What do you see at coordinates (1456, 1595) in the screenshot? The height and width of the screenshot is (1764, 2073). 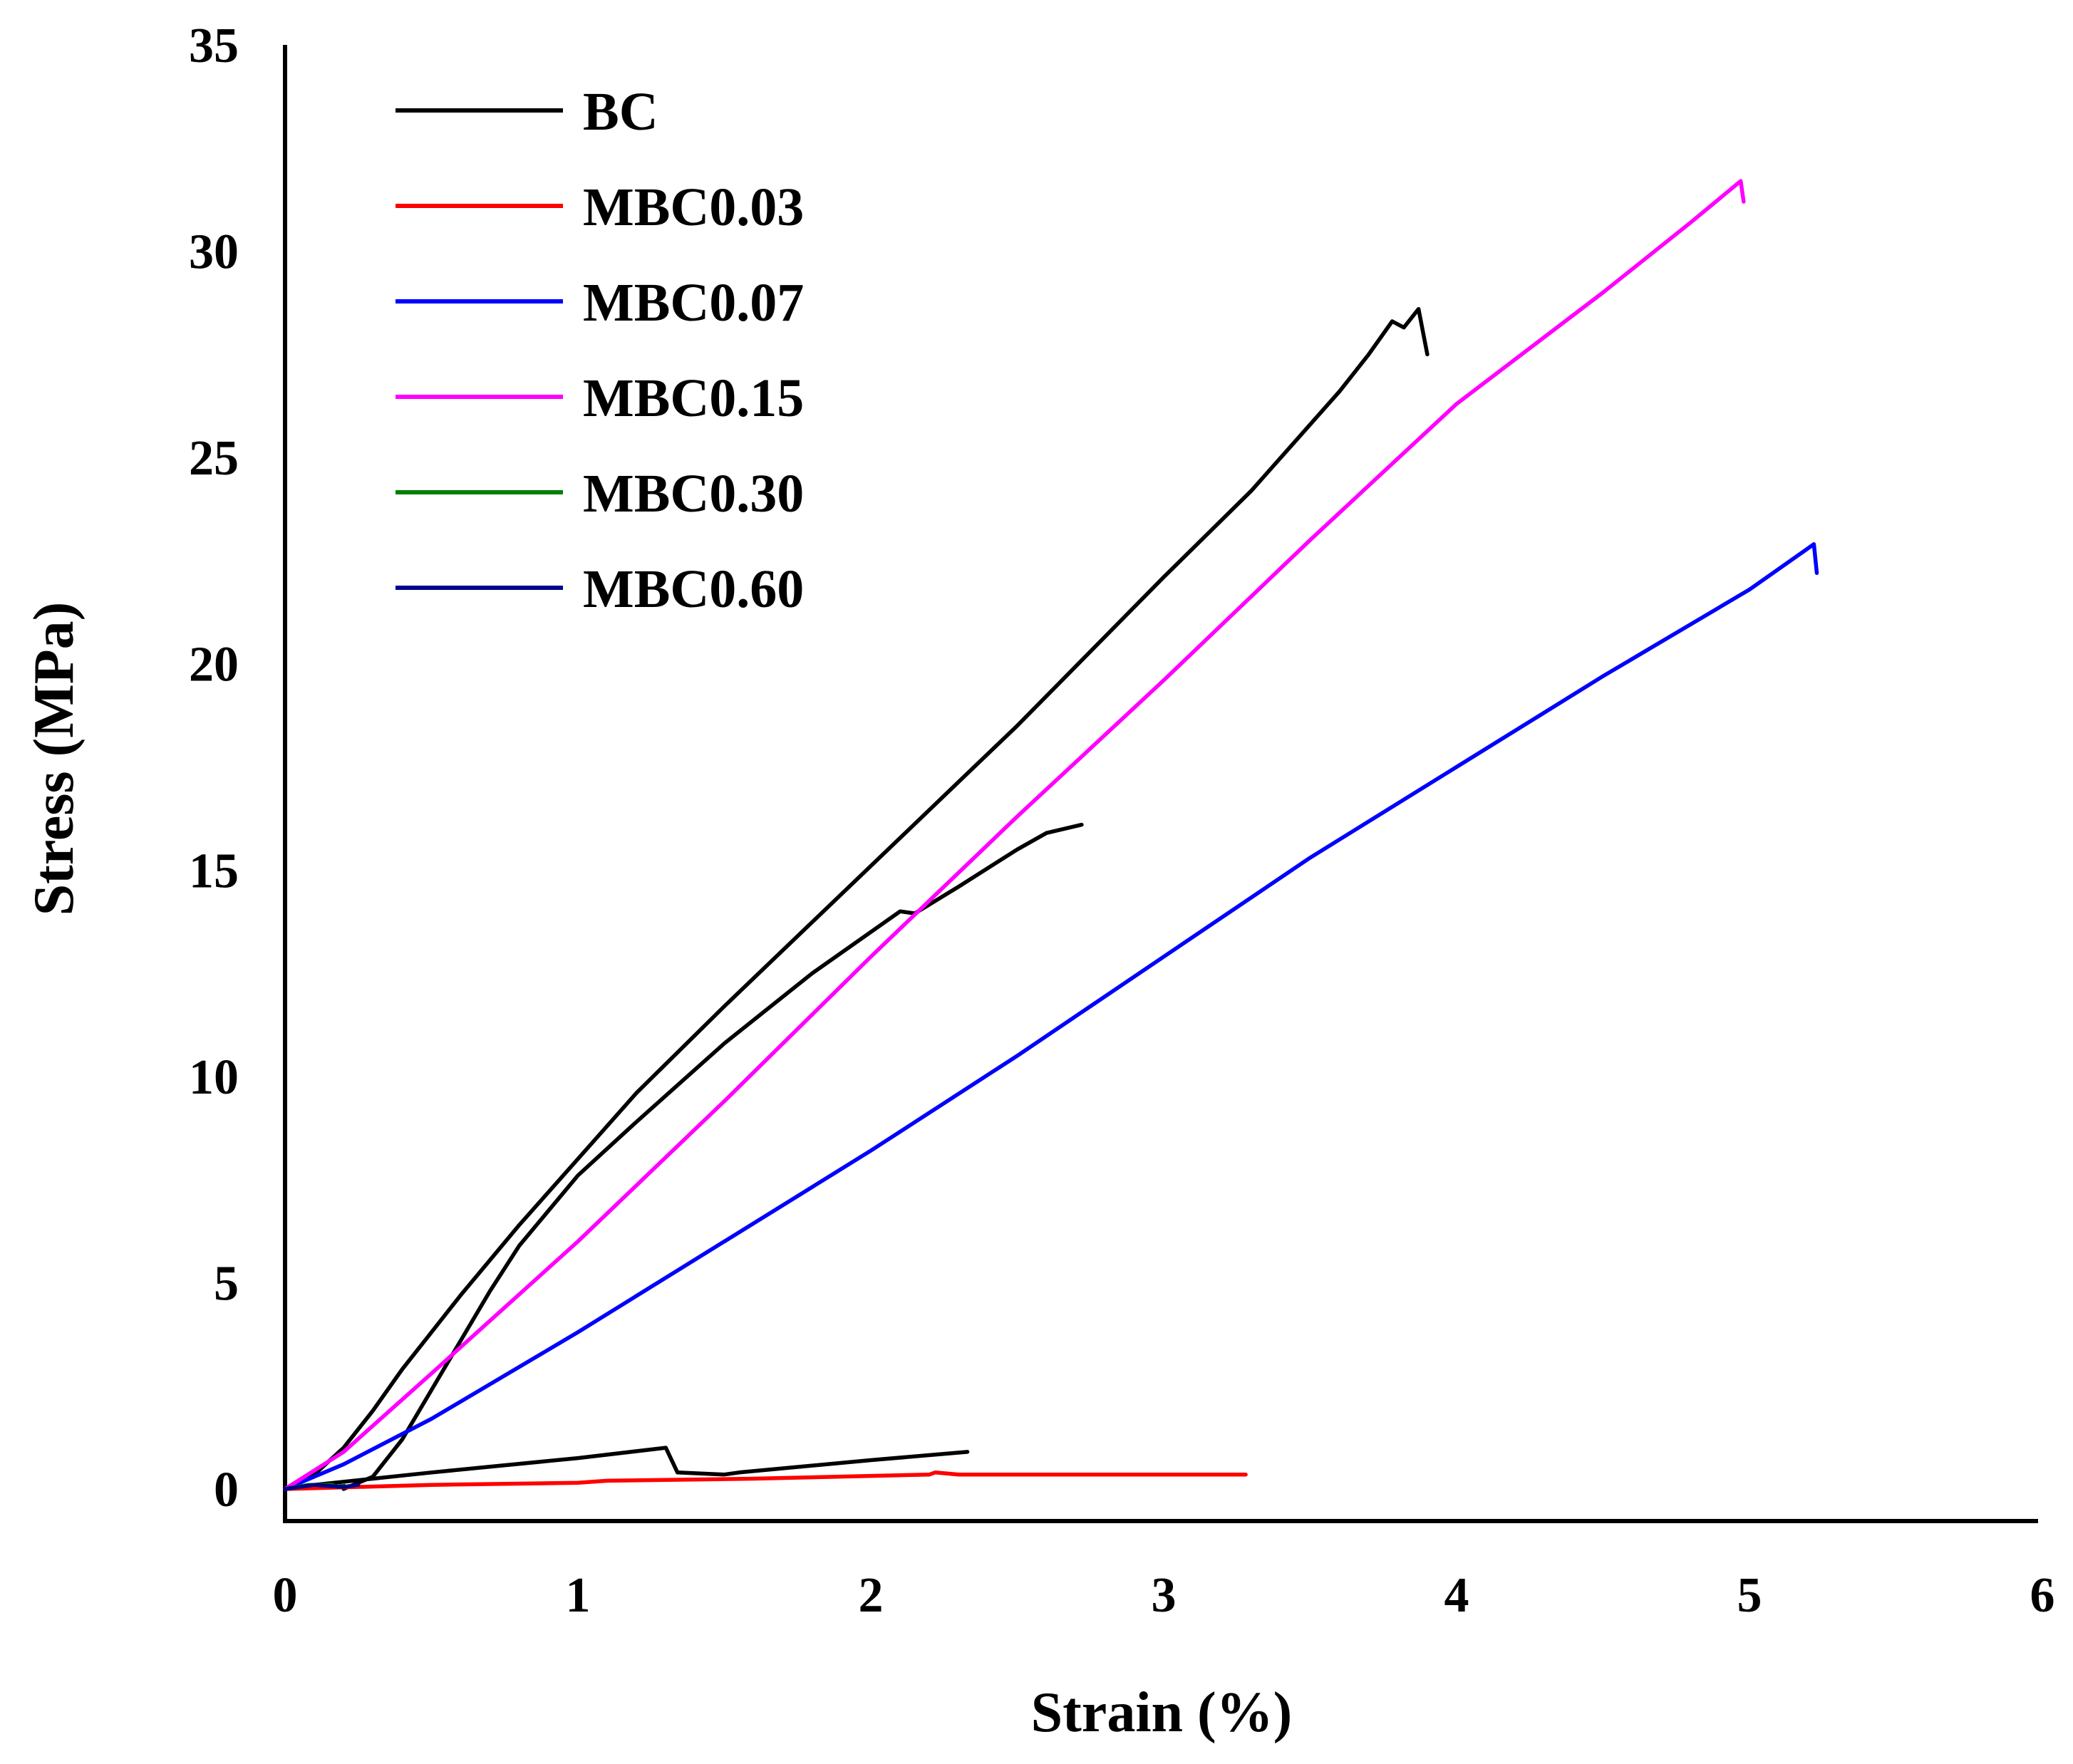 I see `x-tick-label: 4` at bounding box center [1456, 1595].